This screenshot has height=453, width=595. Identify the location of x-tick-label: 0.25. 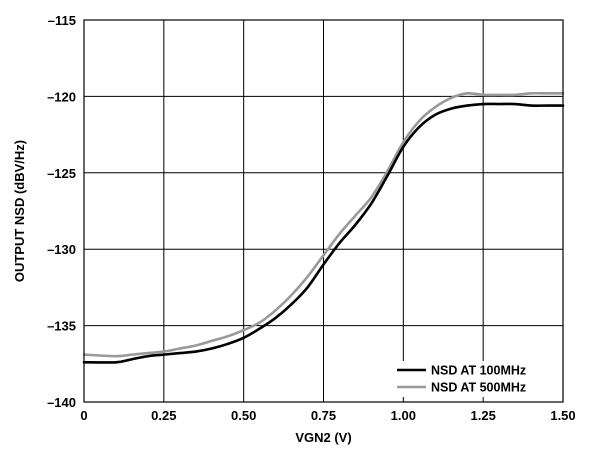
(163, 415).